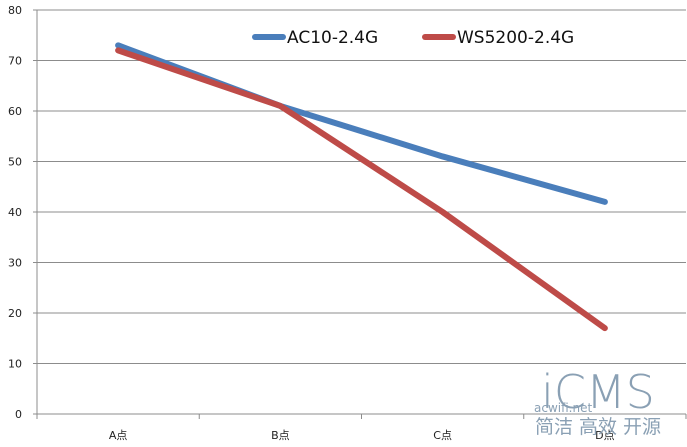 The width and height of the screenshot is (687, 447). Describe the element at coordinates (118, 435) in the screenshot. I see `x-tick-label: A点` at that location.